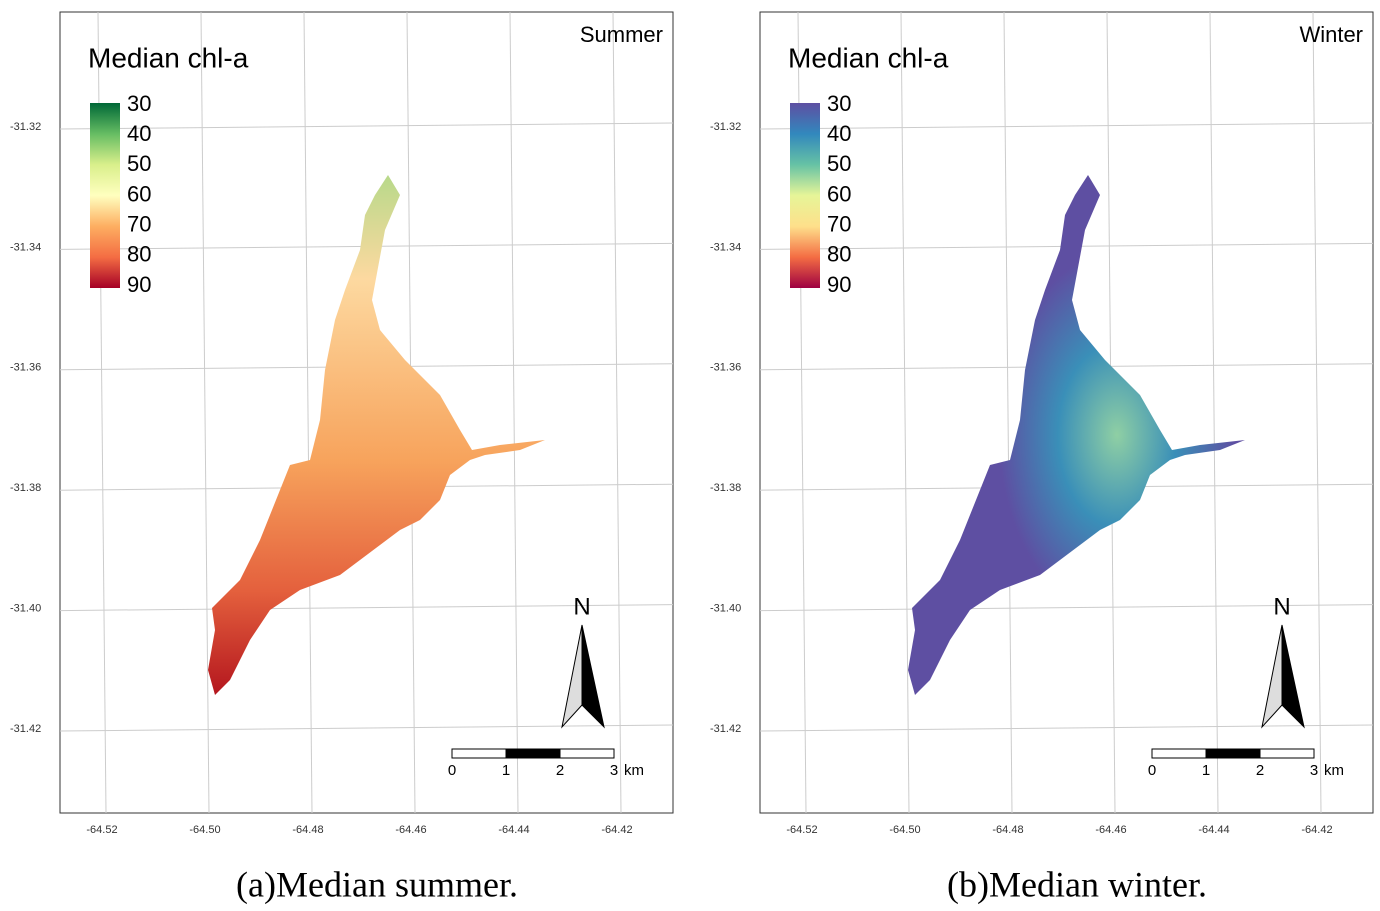 This screenshot has height=911, width=1380. I want to click on season-label: Summer, so click(621, 34).